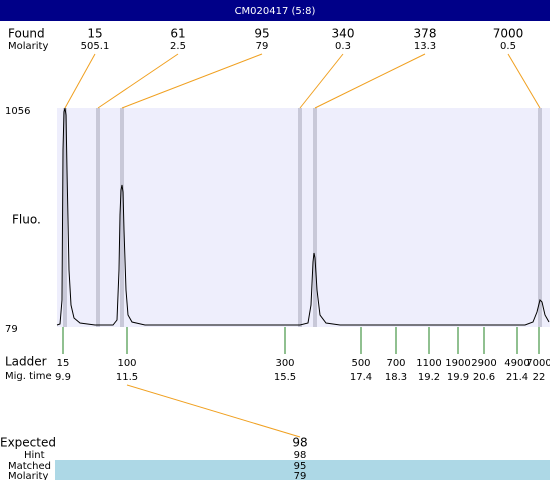  Describe the element at coordinates (28, 376) in the screenshot. I see `time-label: Mig. time` at that location.